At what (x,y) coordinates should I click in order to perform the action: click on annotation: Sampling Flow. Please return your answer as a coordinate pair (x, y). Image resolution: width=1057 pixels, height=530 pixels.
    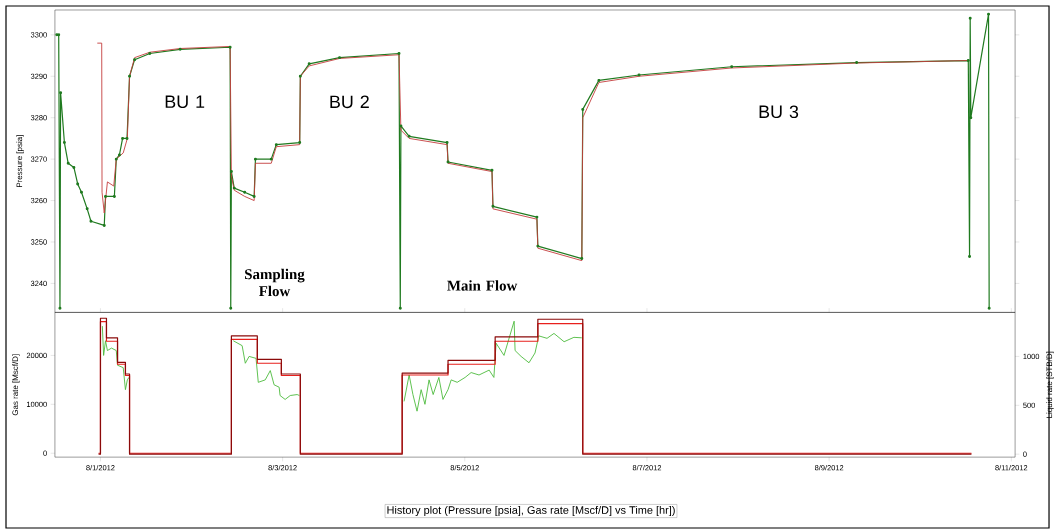
    Looking at the image, I should click on (275, 282).